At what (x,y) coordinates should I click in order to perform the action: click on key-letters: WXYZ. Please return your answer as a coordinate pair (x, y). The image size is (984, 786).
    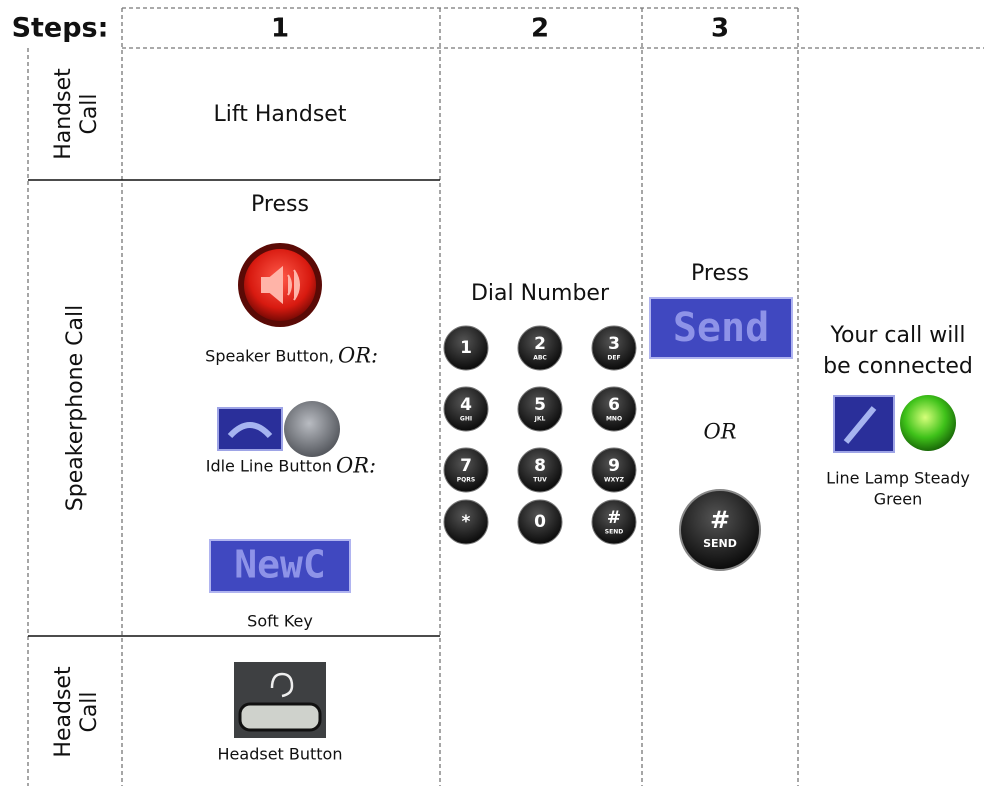
    Looking at the image, I should click on (614, 480).